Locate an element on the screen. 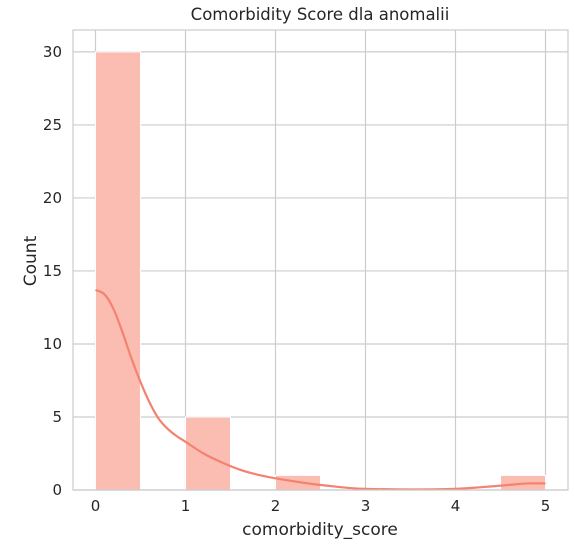 The width and height of the screenshot is (575, 545). x-tick-label-2: 2 is located at coordinates (276, 506).